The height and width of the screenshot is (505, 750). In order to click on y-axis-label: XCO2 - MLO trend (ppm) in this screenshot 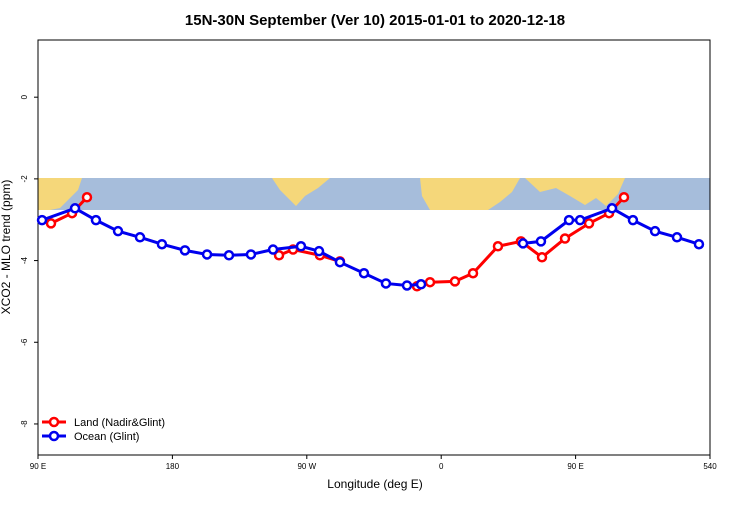, I will do `click(6, 247)`.